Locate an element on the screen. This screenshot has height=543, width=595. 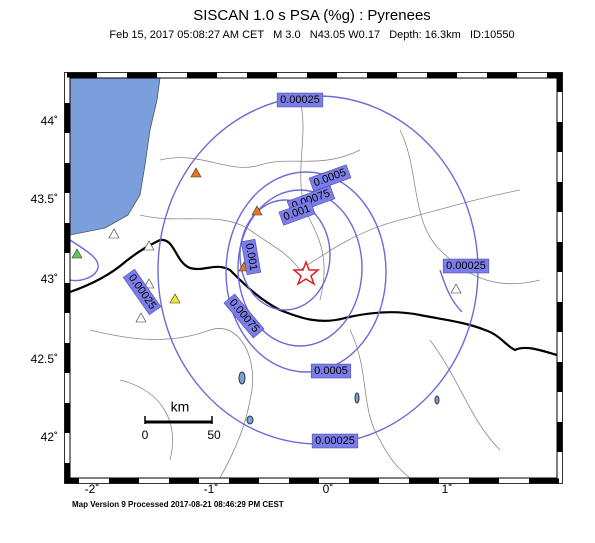
scale-start: 0 is located at coordinates (145, 435).